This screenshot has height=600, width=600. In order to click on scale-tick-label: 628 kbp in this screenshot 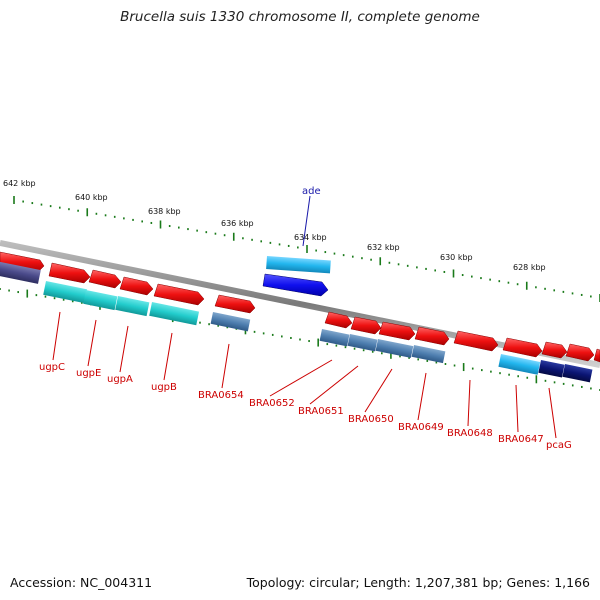, I will do `click(529, 267)`.